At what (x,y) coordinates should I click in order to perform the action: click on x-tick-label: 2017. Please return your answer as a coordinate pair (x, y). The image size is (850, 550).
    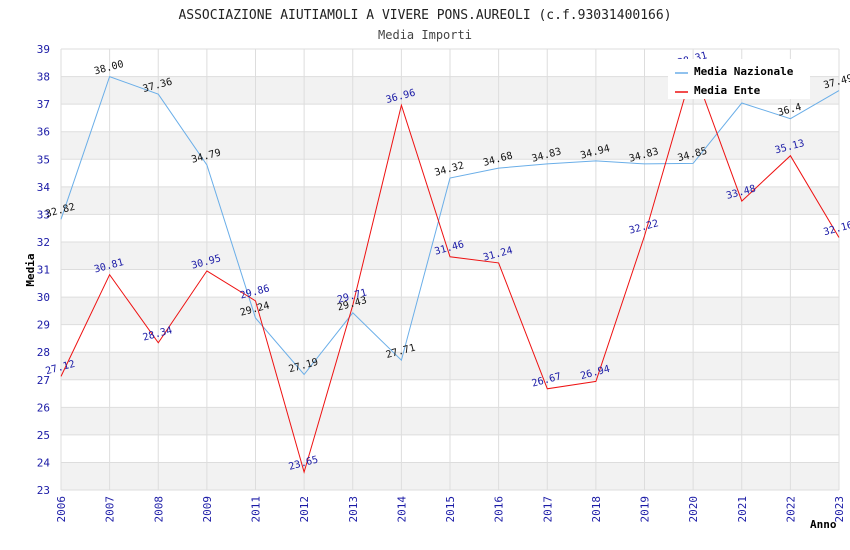
    Looking at the image, I should click on (547, 509).